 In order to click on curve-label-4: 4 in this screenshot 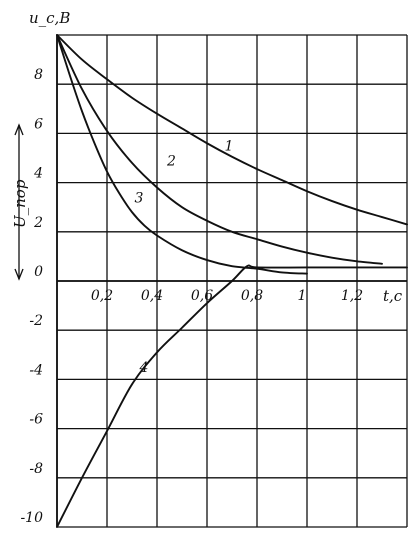, I will do `click(144, 368)`.